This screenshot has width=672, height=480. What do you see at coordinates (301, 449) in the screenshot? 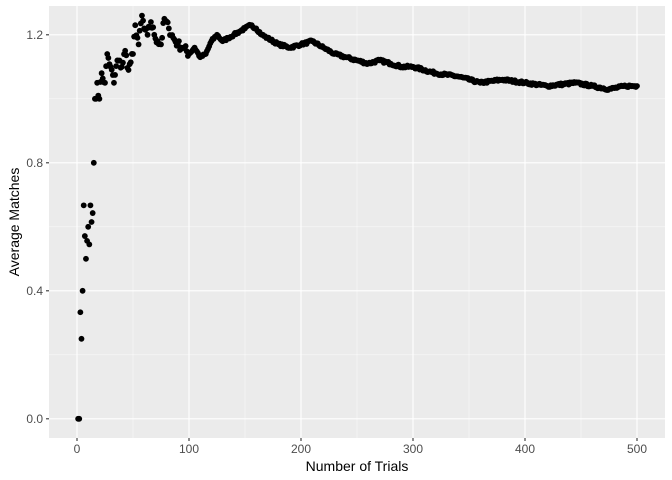
I see `x-tick-label: 200` at bounding box center [301, 449].